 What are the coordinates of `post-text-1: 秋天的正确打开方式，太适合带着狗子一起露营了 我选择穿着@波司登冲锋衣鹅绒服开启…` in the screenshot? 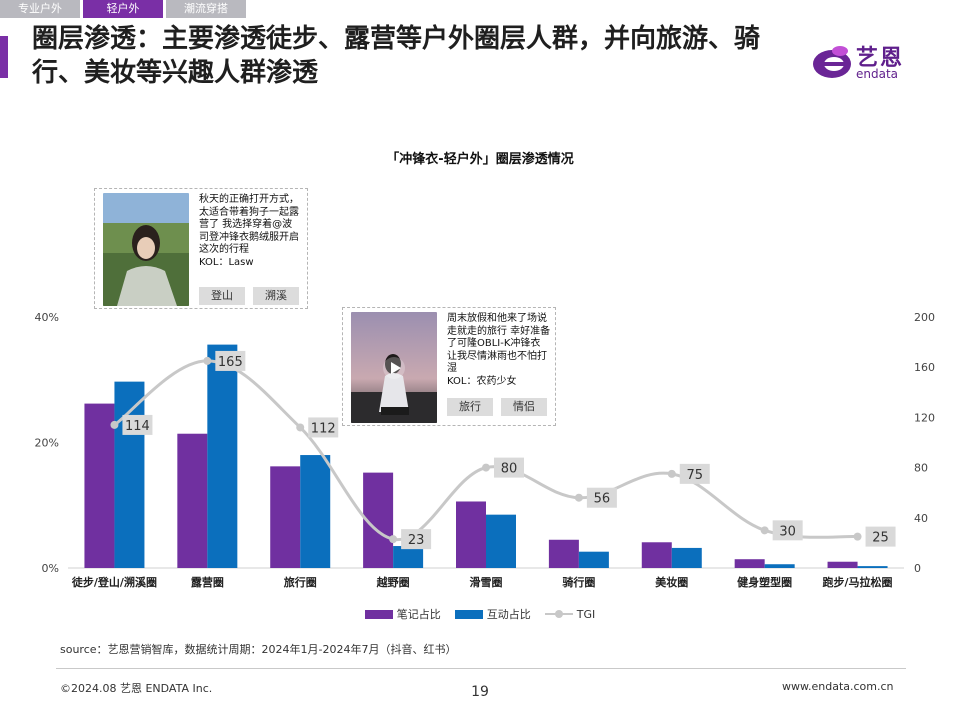 It's located at (249, 231).